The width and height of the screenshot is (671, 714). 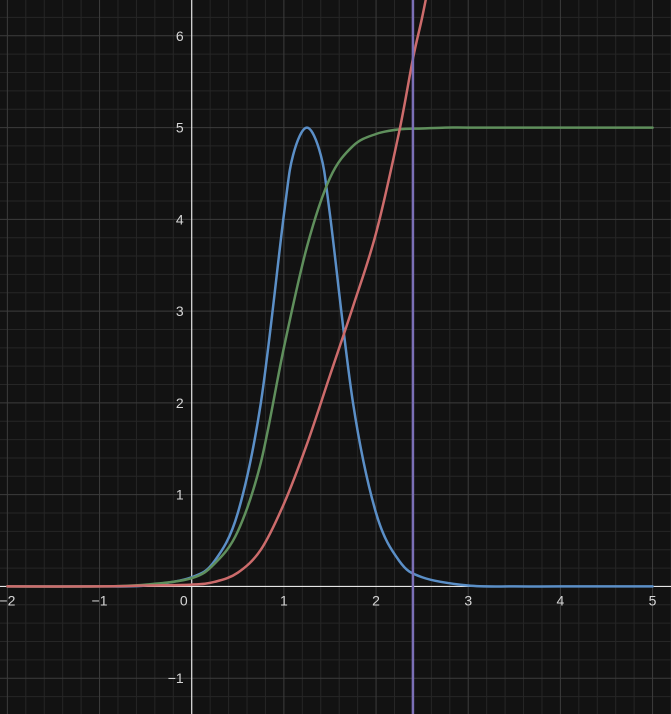 I want to click on y-tick-label: −1, so click(x=176, y=678).